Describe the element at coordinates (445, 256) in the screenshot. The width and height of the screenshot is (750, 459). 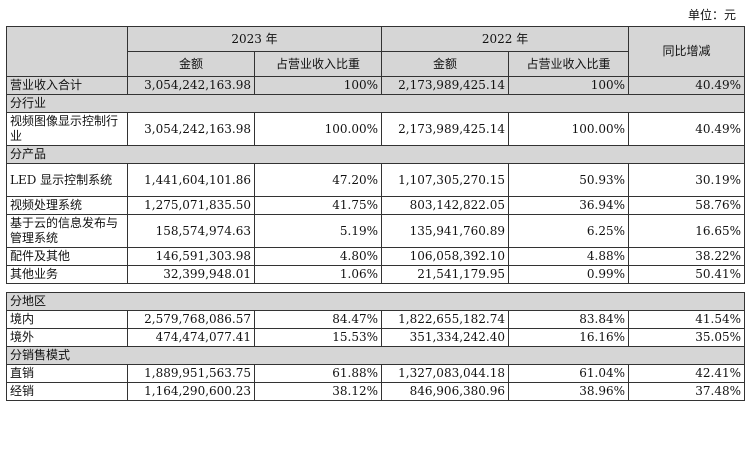
I see `amount-2022: 106,058,392.10` at that location.